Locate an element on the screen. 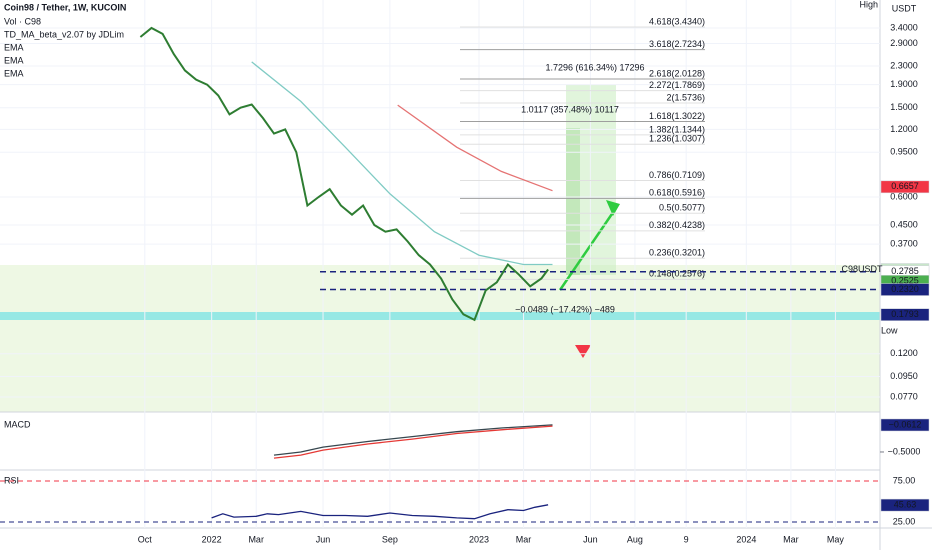 Image resolution: width=932 pixels, height=550 pixels. fib-label: 1.236(1.0307) is located at coordinates (677, 139).